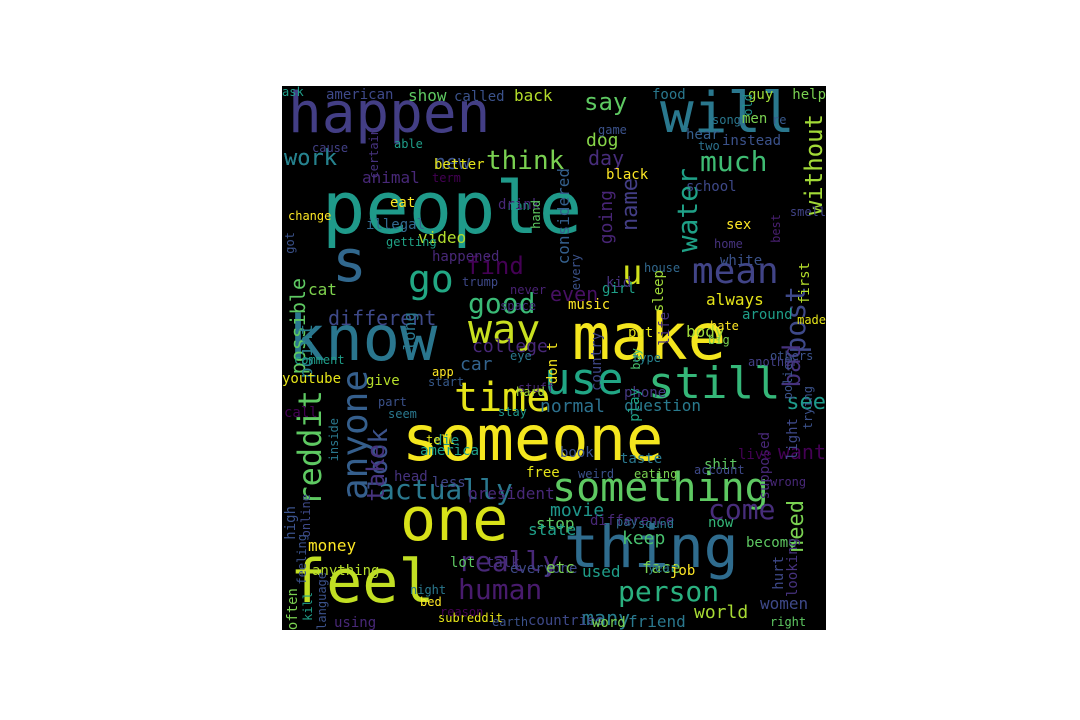 Image resolution: width=1080 pixels, height=720 pixels. Describe the element at coordinates (663, 405) in the screenshot. I see `word-question: question` at that location.